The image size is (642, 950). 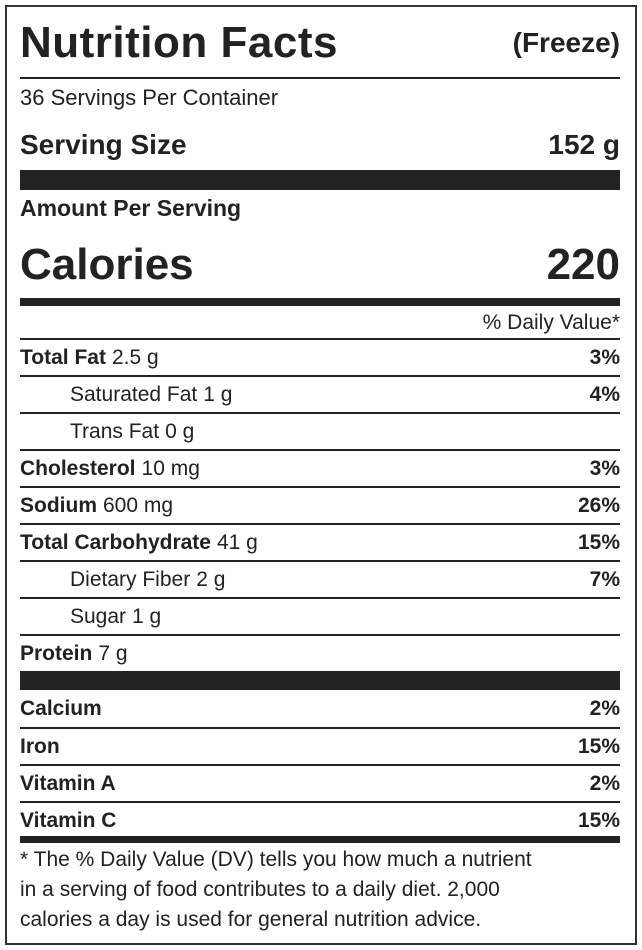 I want to click on nutrient-amount: 600 mg, so click(x=138, y=505).